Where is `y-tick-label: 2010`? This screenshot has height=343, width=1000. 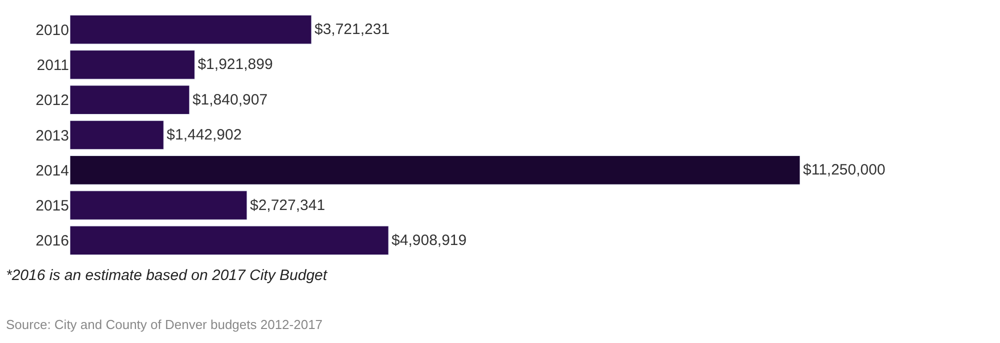
y-tick-label: 2010 is located at coordinates (52, 30).